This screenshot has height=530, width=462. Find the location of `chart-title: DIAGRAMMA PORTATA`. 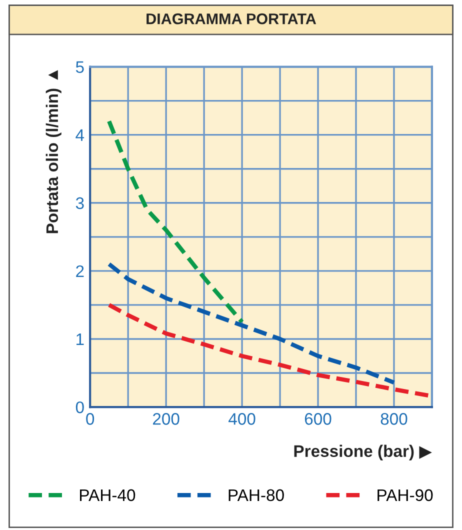

chart-title: DIAGRAMMA PORTATA is located at coordinates (231, 18).